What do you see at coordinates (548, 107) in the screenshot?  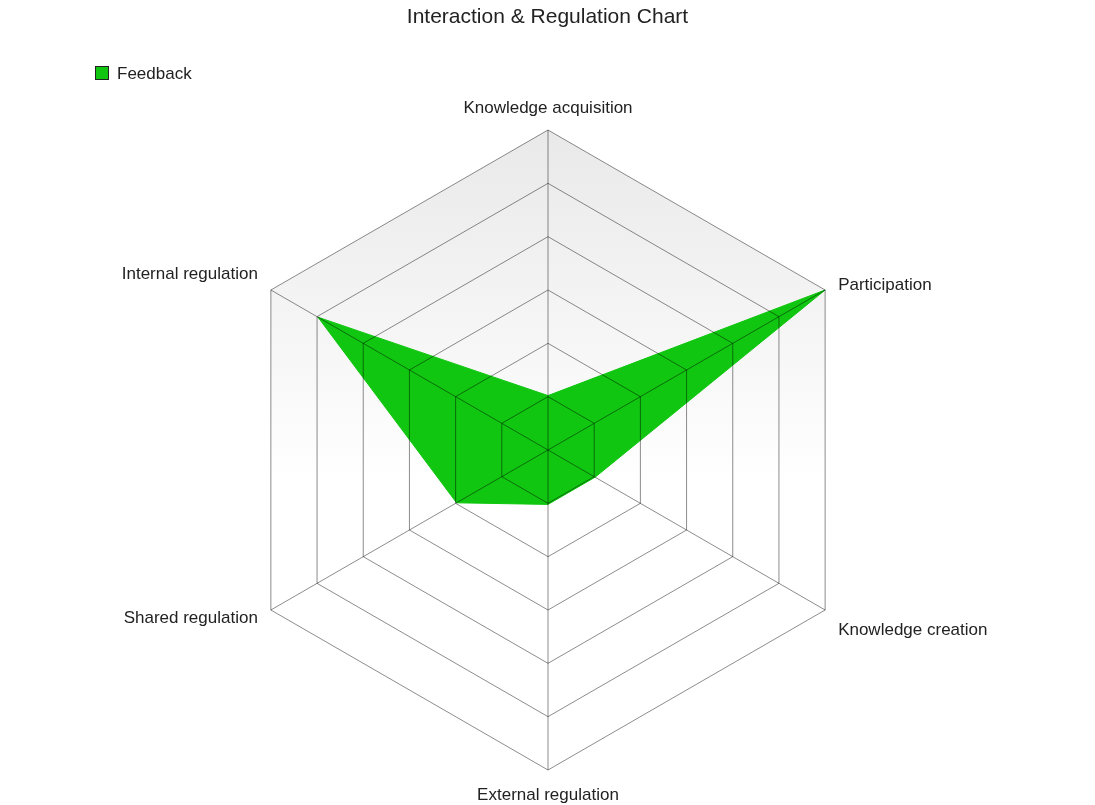 I see `spoke-label: Knowledge acquisition` at bounding box center [548, 107].